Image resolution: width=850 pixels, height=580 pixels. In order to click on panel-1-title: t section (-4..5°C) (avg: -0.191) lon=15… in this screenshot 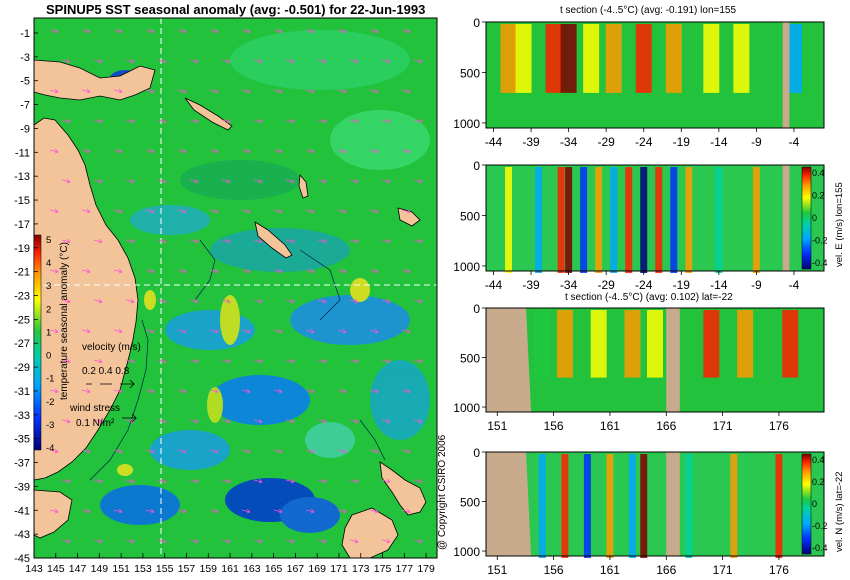, I will do `click(648, 10)`.